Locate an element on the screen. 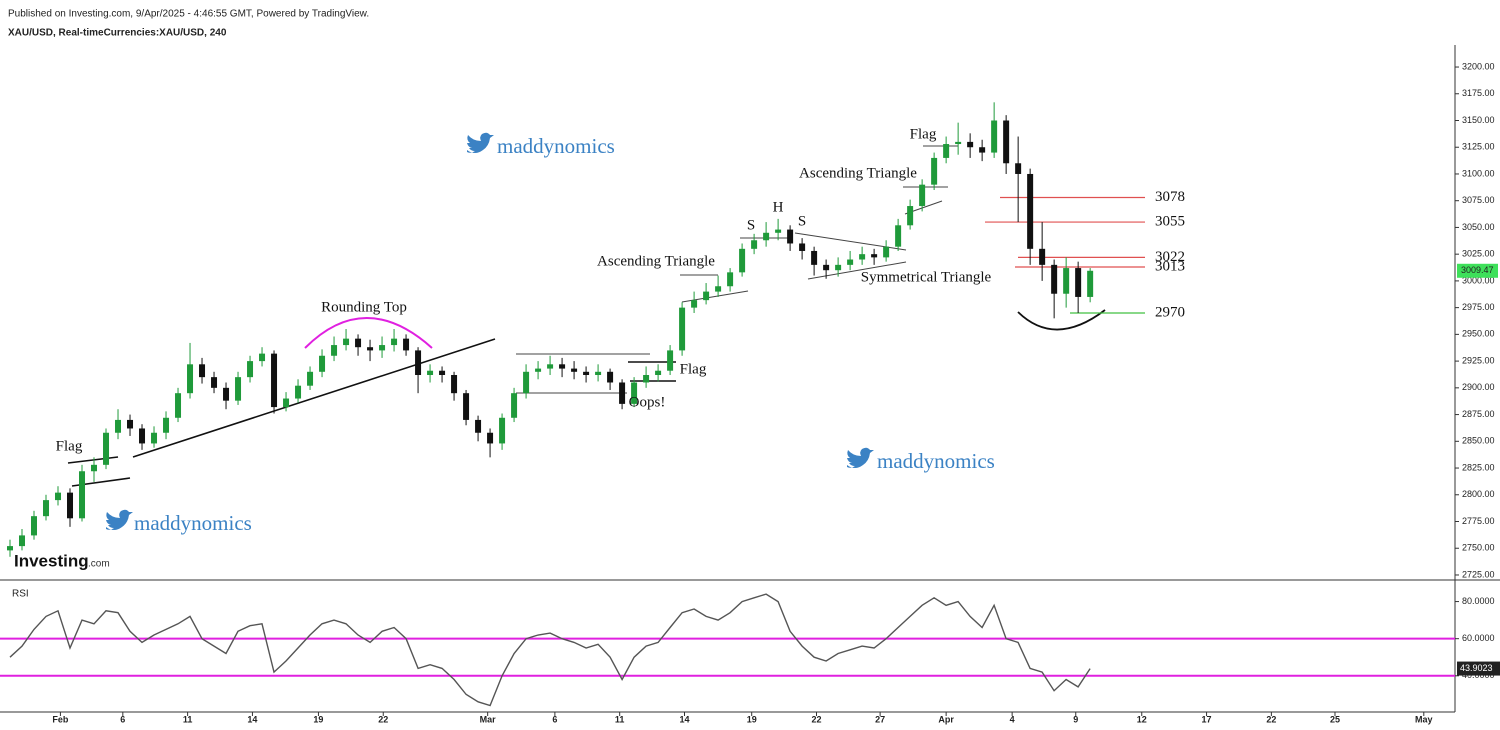 Image resolution: width=1500 pixels, height=730 pixels. logo: Investing is located at coordinates (51, 560).